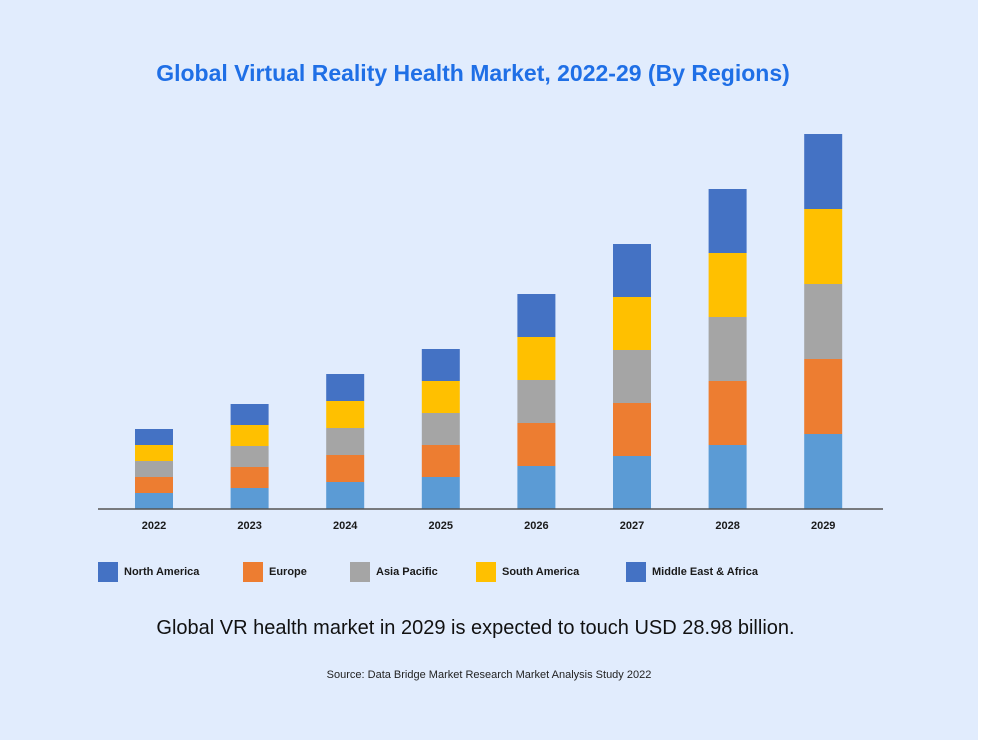 Image resolution: width=981 pixels, height=740 pixels. Describe the element at coordinates (249, 526) in the screenshot. I see `x-tick-label: 2023` at that location.